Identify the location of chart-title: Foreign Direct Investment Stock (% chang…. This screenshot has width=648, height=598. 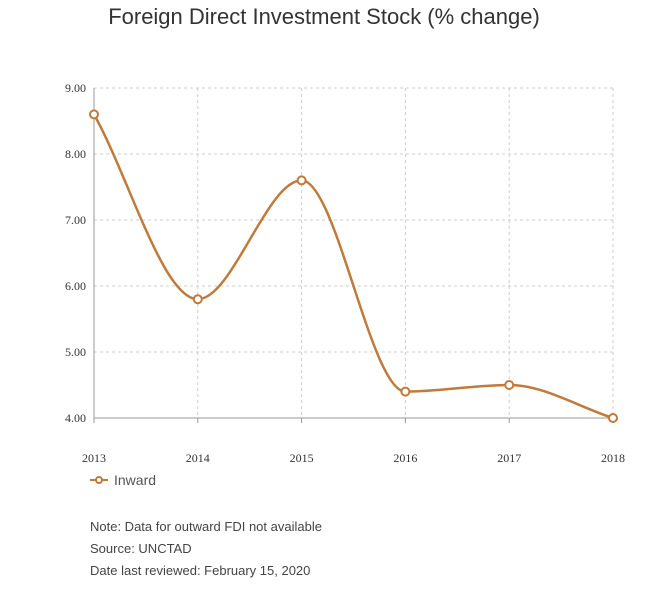
(324, 16).